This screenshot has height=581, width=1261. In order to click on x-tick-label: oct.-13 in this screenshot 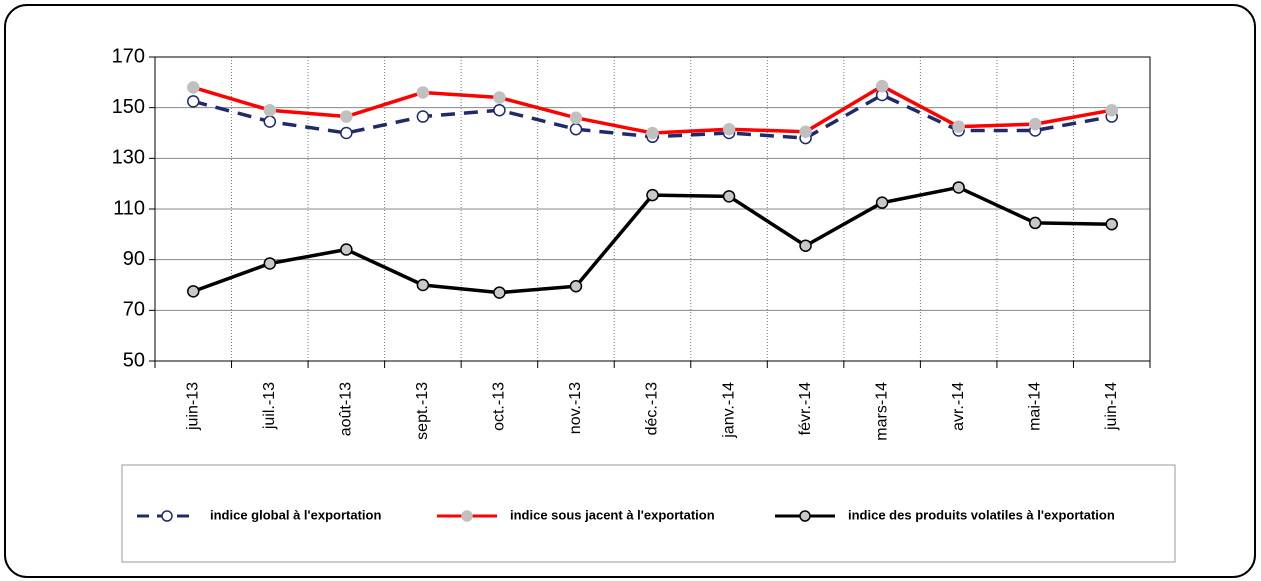, I will do `click(499, 406)`.